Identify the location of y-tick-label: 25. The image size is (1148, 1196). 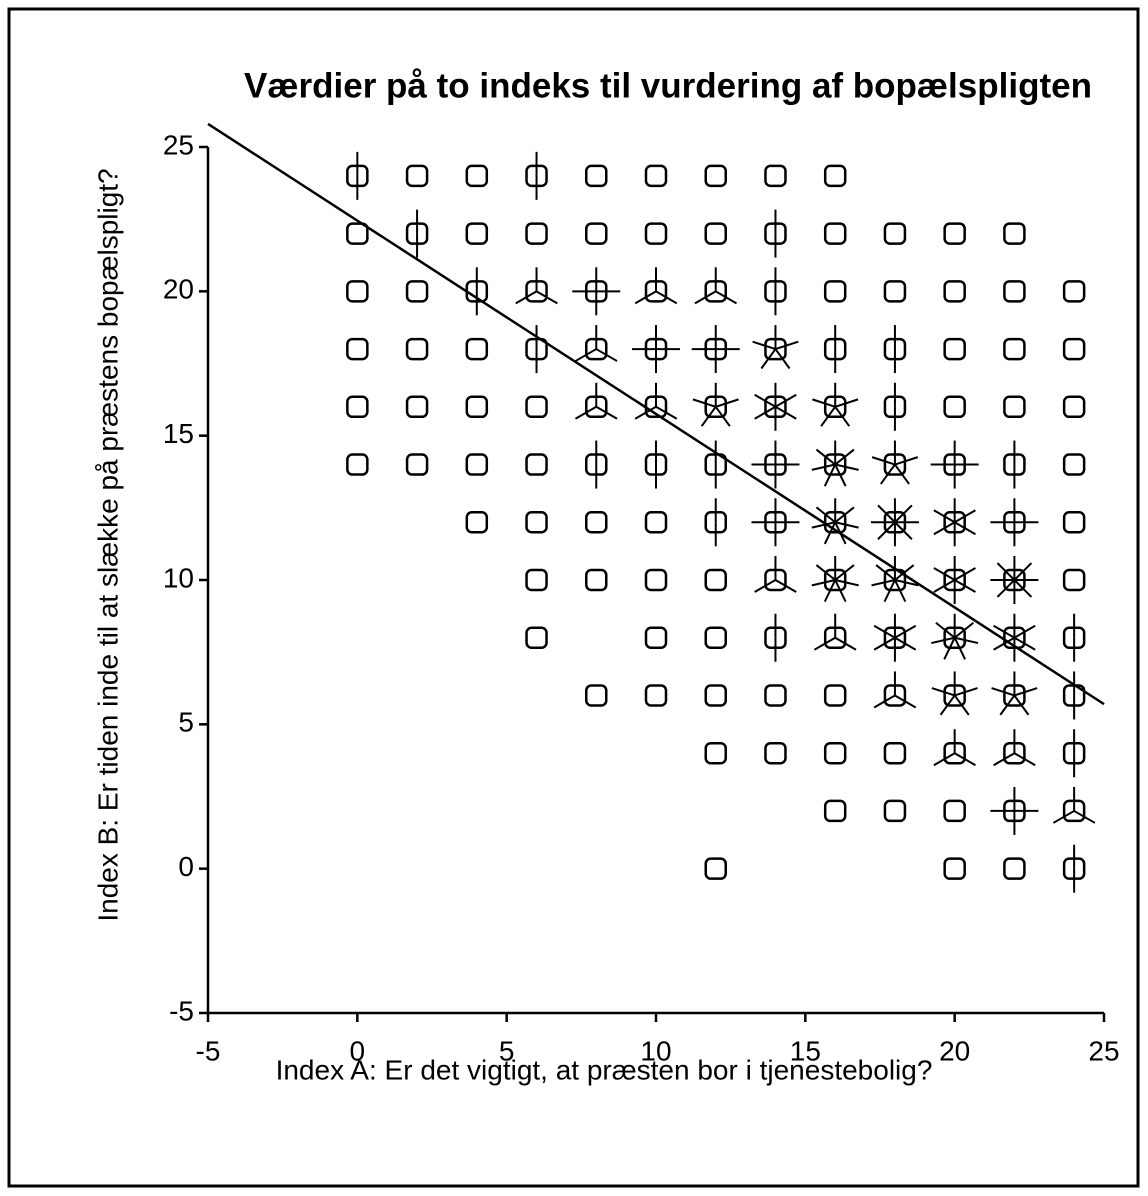
(178, 144).